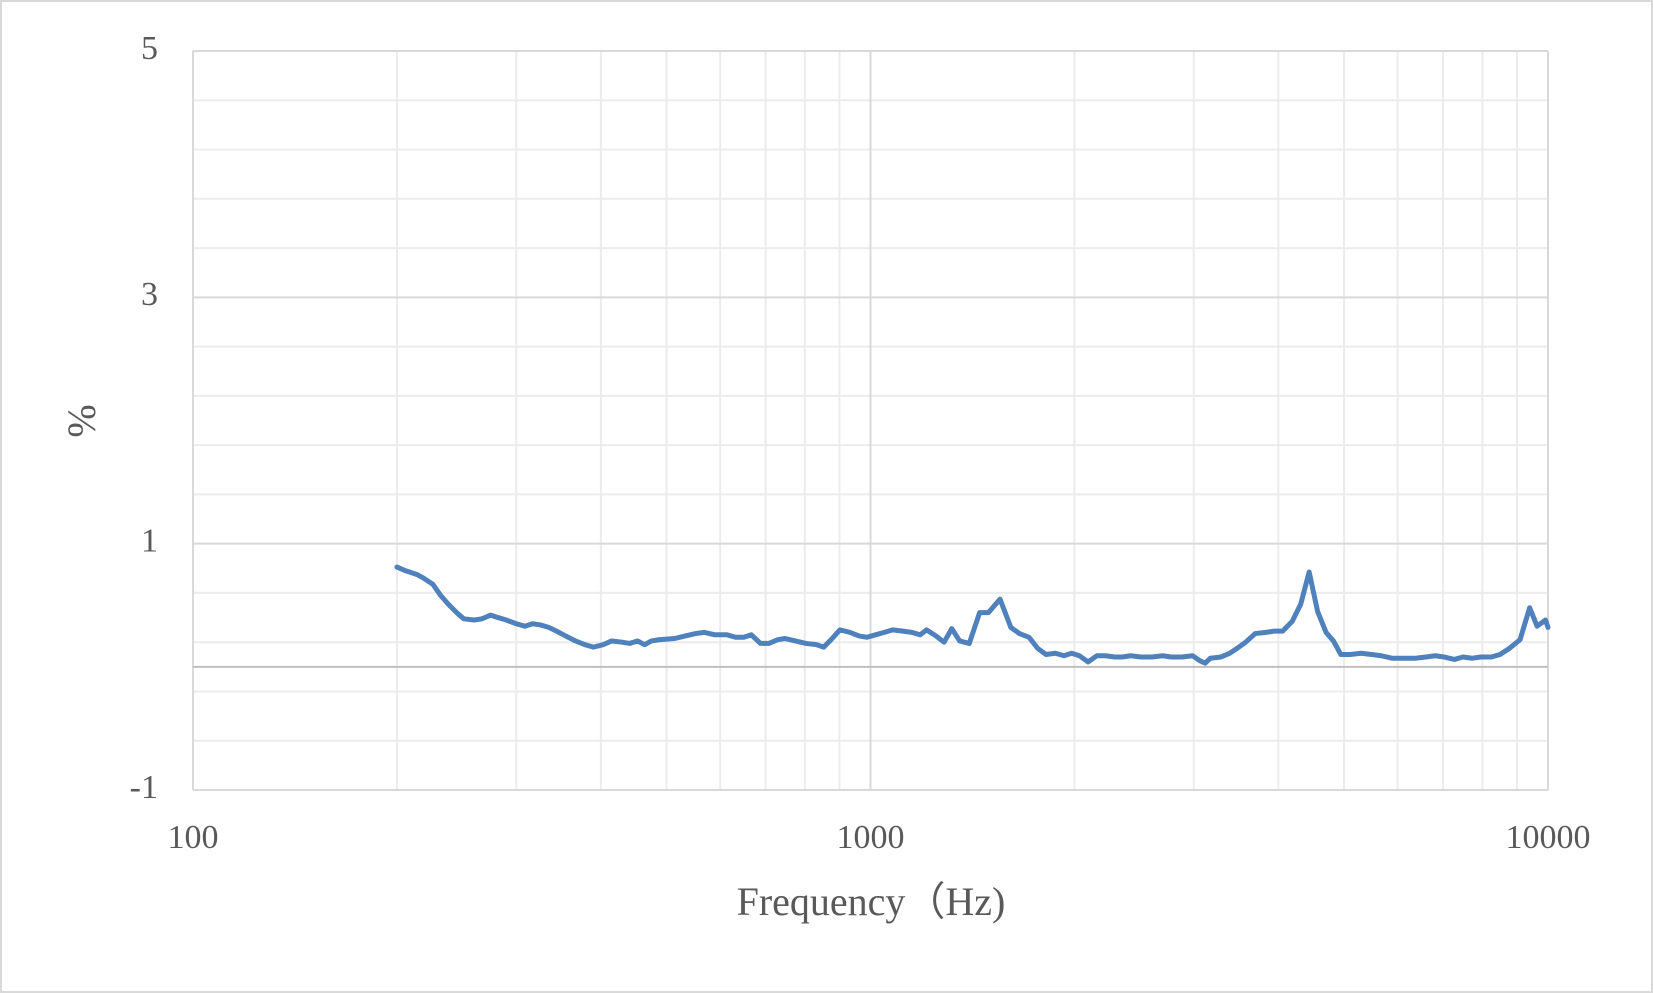 This screenshot has width=1653, height=993. Describe the element at coordinates (149, 48) in the screenshot. I see `y-tick-label: 5` at that location.